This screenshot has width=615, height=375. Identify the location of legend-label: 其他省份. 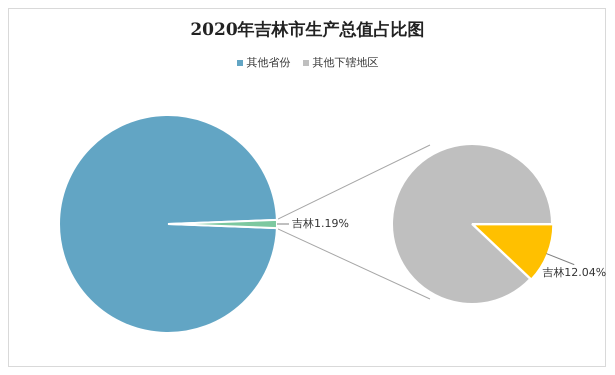
(268, 62).